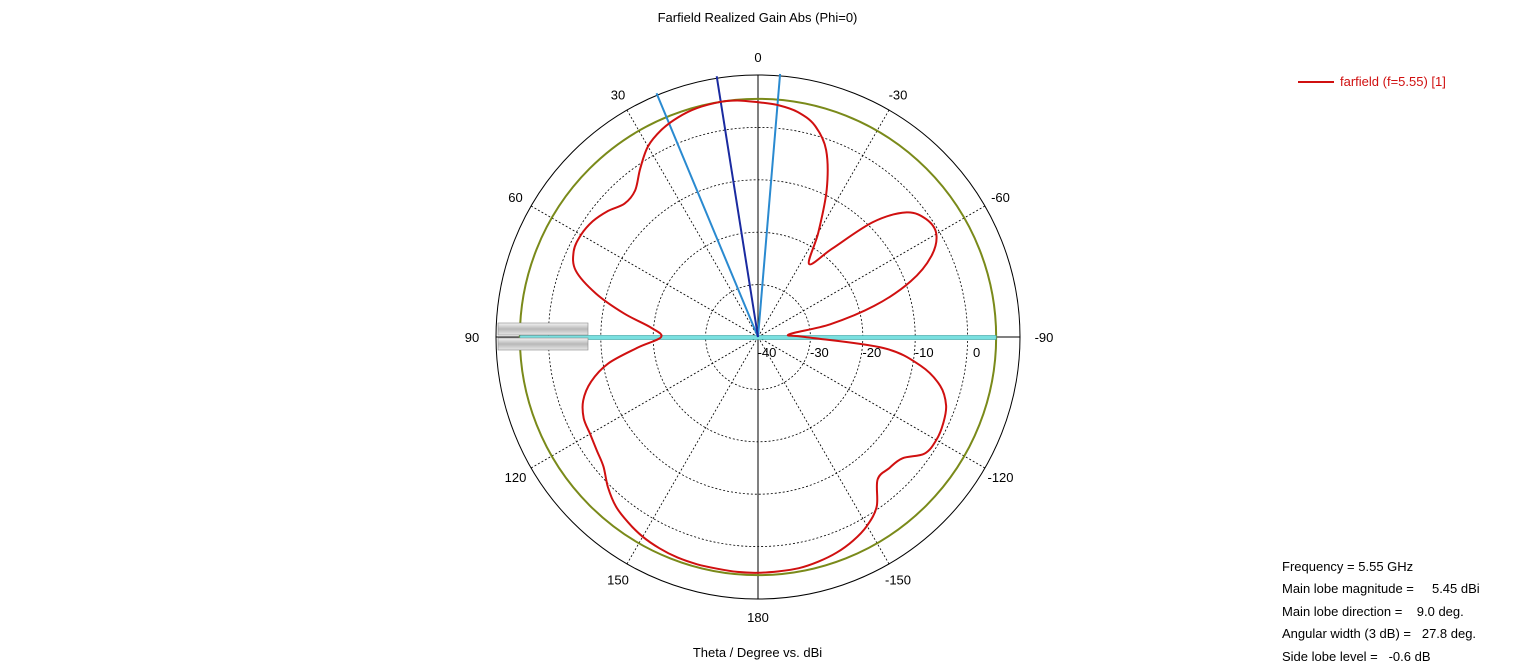  What do you see at coordinates (516, 477) in the screenshot?
I see `angle-tick-label: 120` at bounding box center [516, 477].